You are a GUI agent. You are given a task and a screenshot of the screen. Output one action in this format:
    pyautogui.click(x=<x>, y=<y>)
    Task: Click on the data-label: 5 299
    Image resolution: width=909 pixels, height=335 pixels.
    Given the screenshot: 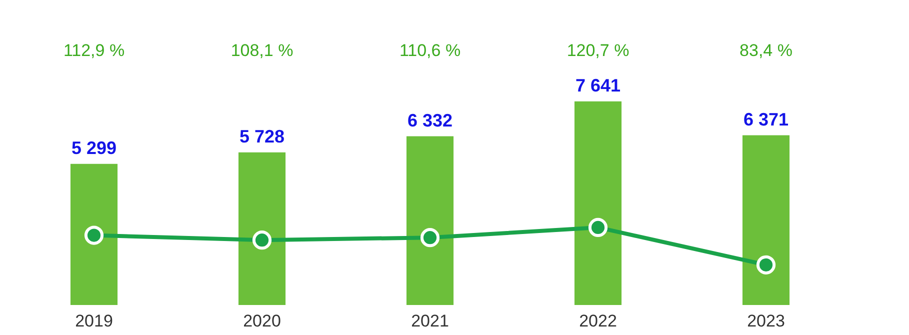 What is the action you would take?
    pyautogui.click(x=94, y=148)
    